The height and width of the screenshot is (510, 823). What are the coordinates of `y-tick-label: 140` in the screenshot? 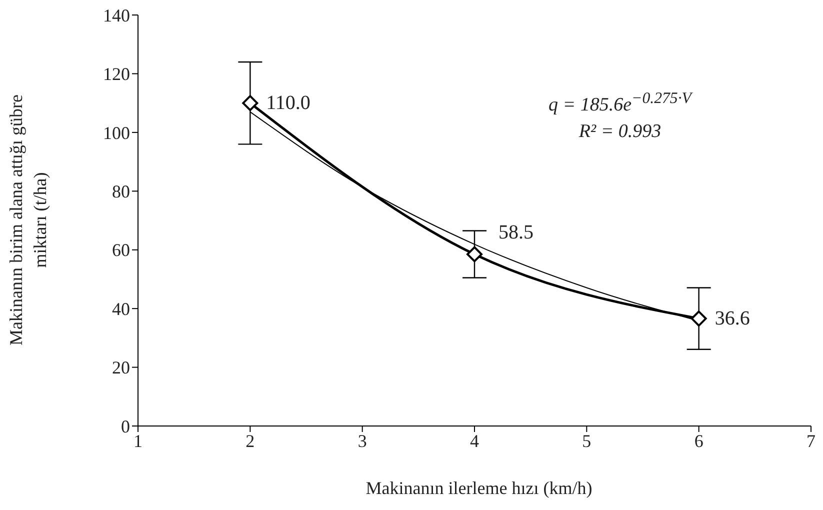 It's located at (116, 15).